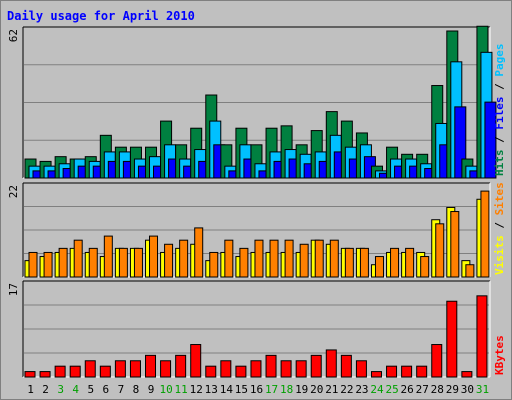  I want to click on x-tick-label-day-23: 23, so click(361, 389).